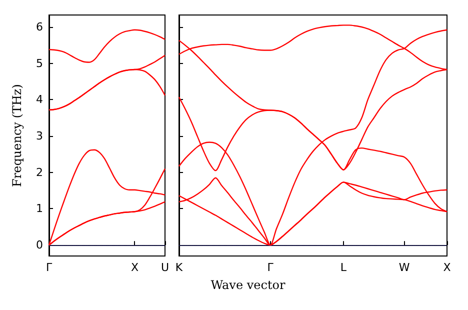 Image resolution: width=468 pixels, height=310 pixels. I want to click on x-tick-label: K, so click(179, 267).